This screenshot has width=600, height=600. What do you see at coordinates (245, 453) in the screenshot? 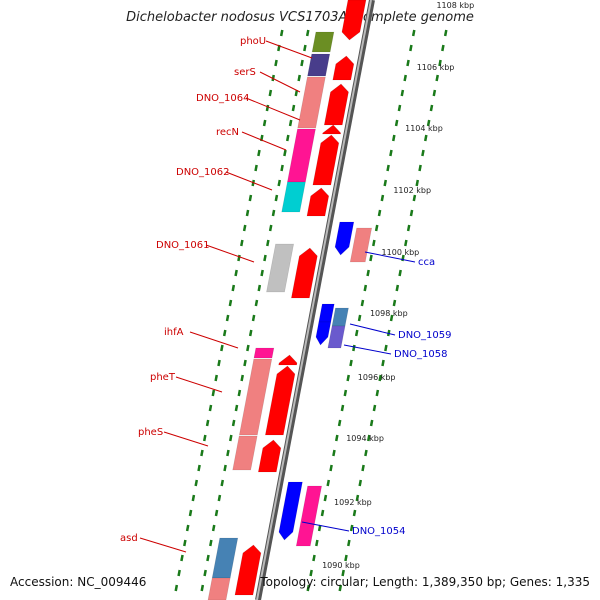
I see `gene-block-pheS` at bounding box center [245, 453].